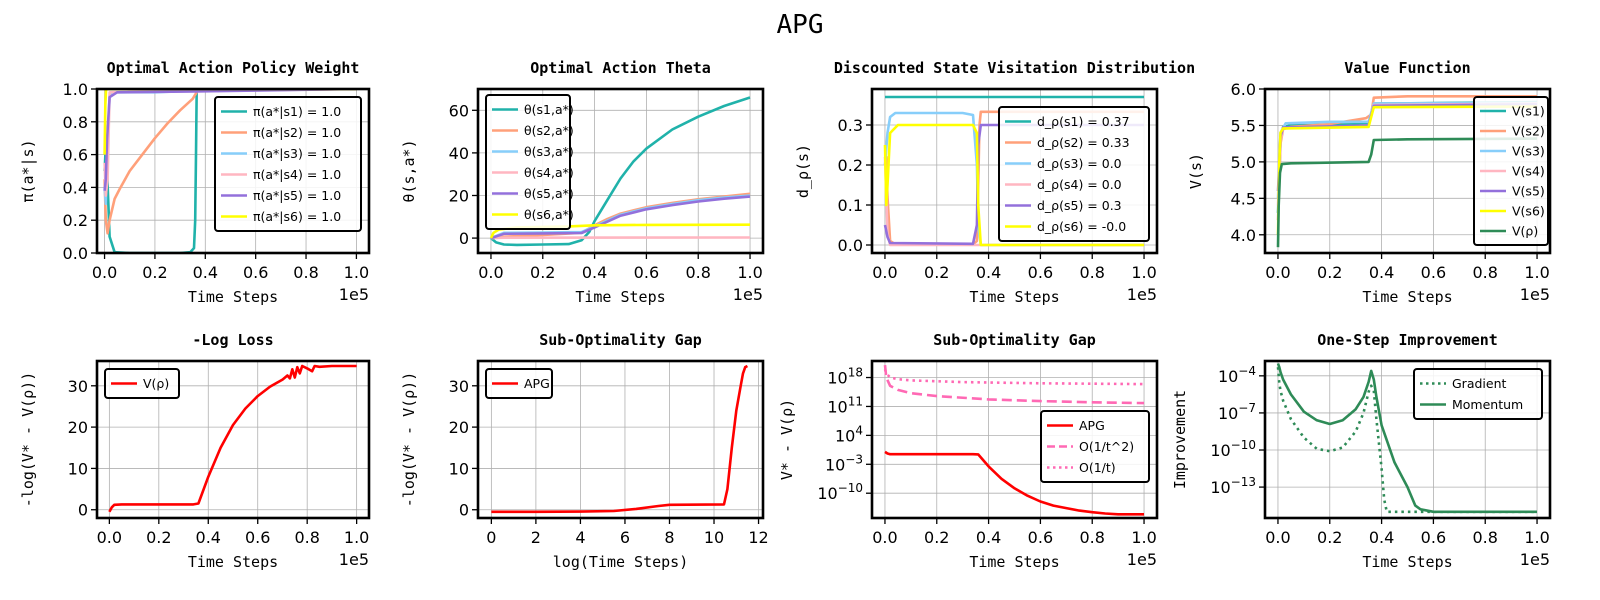 Image resolution: width=1600 pixels, height=600 pixels. Describe the element at coordinates (536, 537) in the screenshot. I see `x-tick-label: 2` at that location.